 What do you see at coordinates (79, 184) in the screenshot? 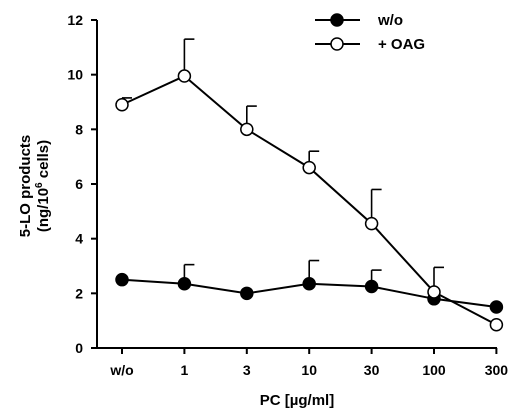
I see `y-tick-label: 6` at bounding box center [79, 184].